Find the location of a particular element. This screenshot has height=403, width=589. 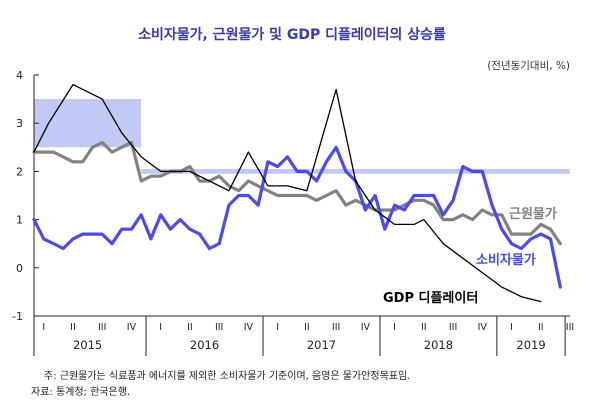

label-core: 근원물가 is located at coordinates (533, 214).